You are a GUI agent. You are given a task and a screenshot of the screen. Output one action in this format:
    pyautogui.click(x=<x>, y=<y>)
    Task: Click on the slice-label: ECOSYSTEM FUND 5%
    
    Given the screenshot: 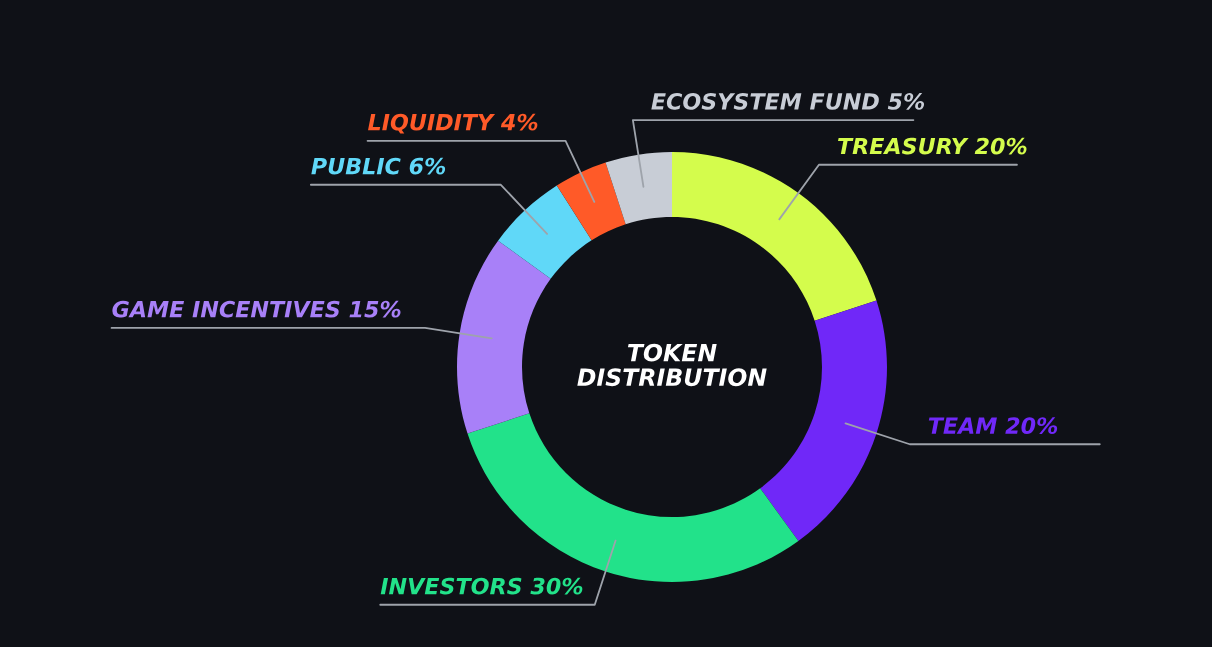 What is the action you would take?
    pyautogui.click(x=788, y=101)
    